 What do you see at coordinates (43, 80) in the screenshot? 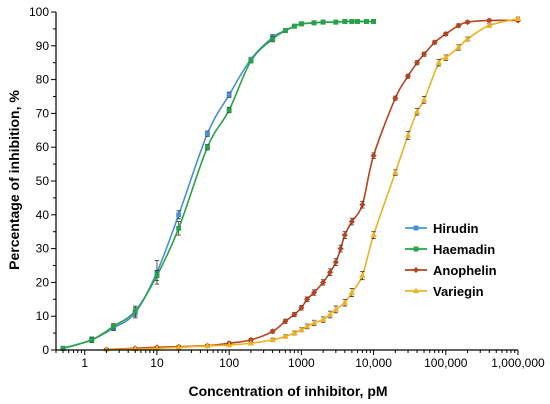
I see `y-tick-label: 80` at bounding box center [43, 80].